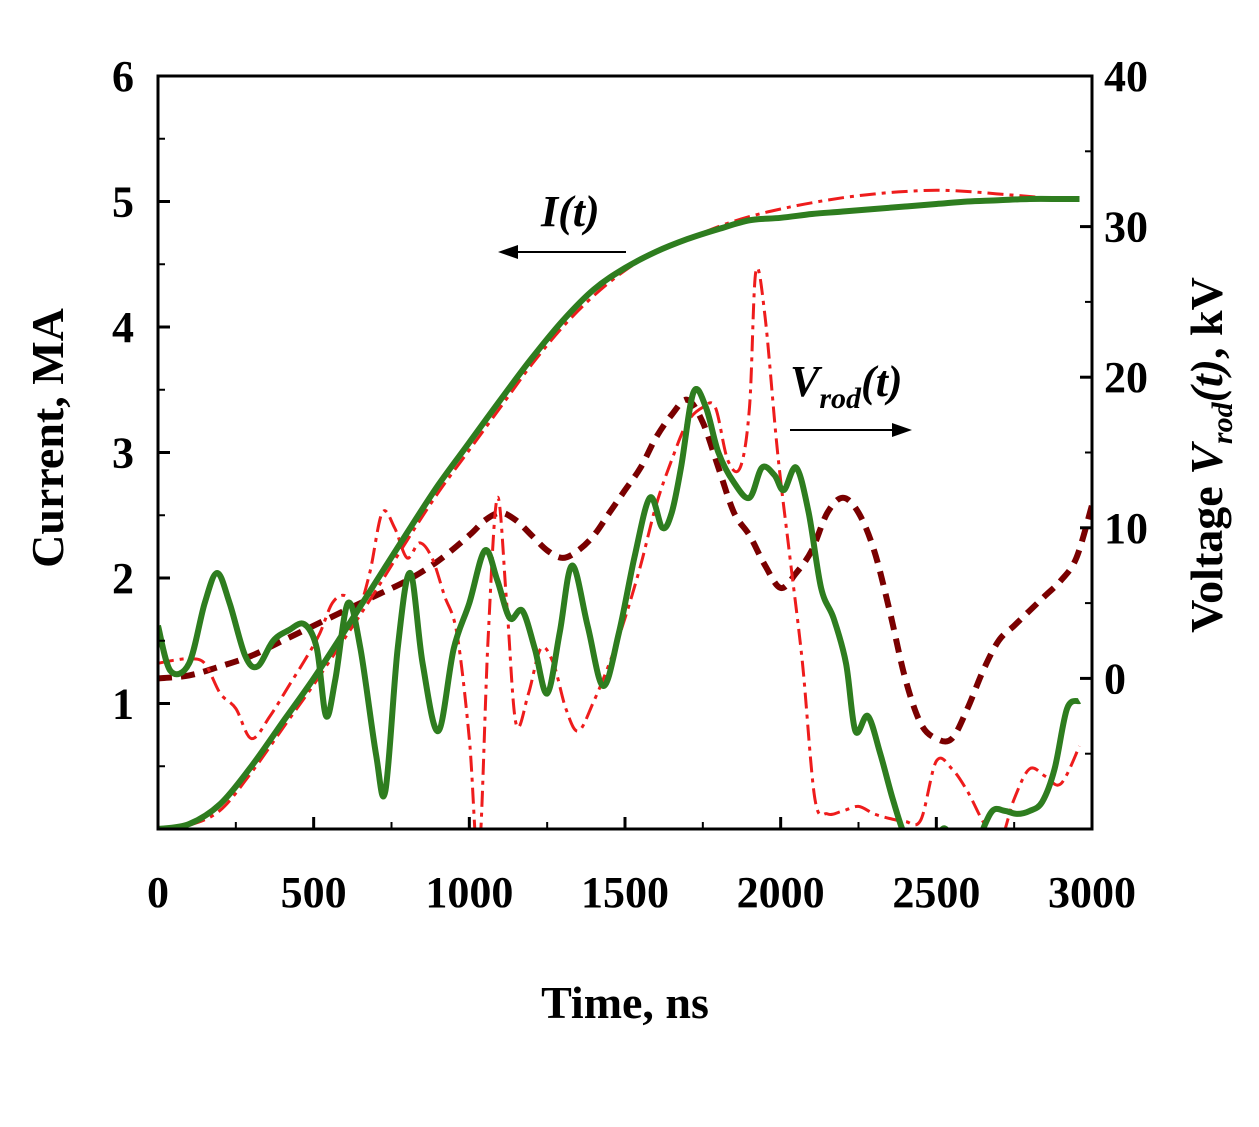  Describe the element at coordinates (123, 578) in the screenshot. I see `left-tick-label: 2` at that location.